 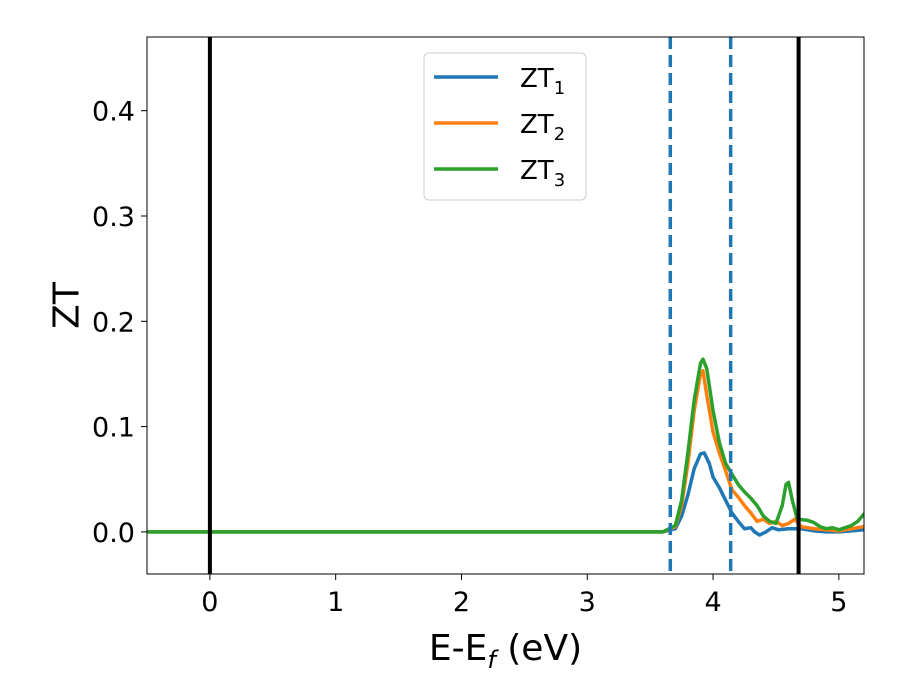 I want to click on legend: ZT1 ZT2 ZT3, so click(x=505, y=126).